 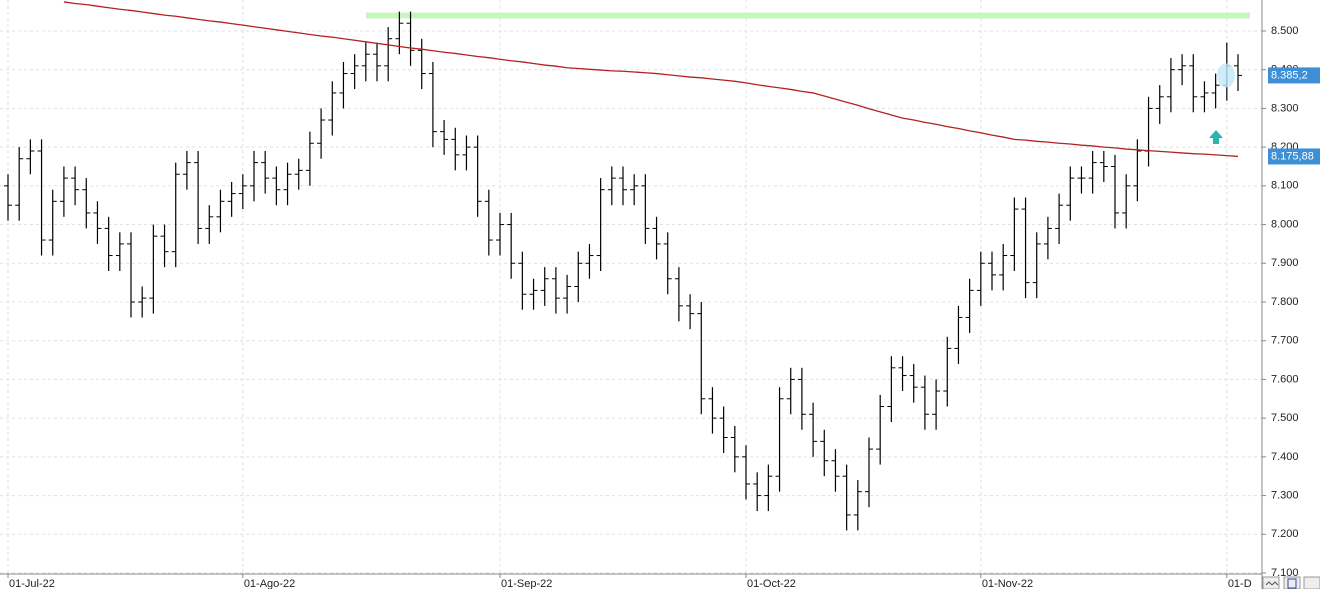 I want to click on y-tick-label: 7.600, so click(x=1285, y=379).